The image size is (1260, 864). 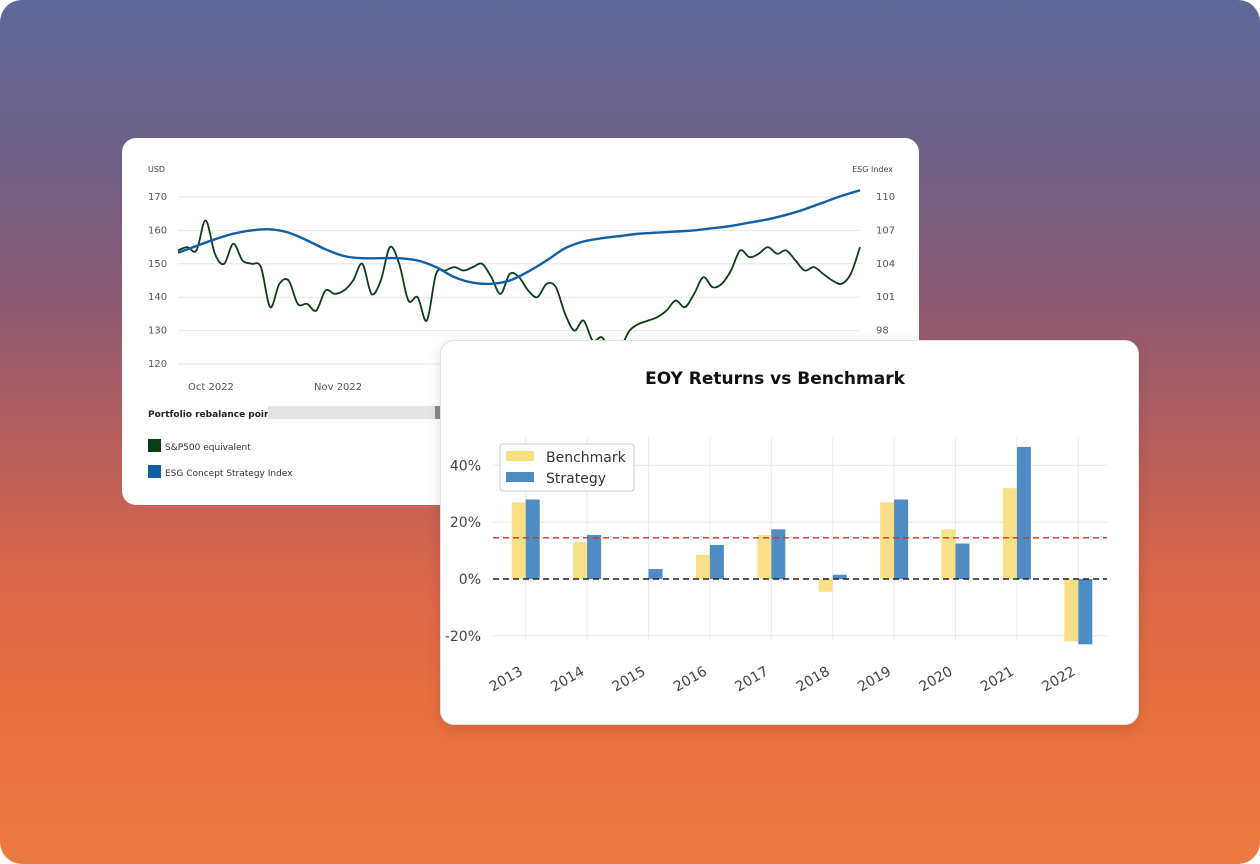 I want to click on rebalance-label: Portfolio rebalance points, so click(x=214, y=415).